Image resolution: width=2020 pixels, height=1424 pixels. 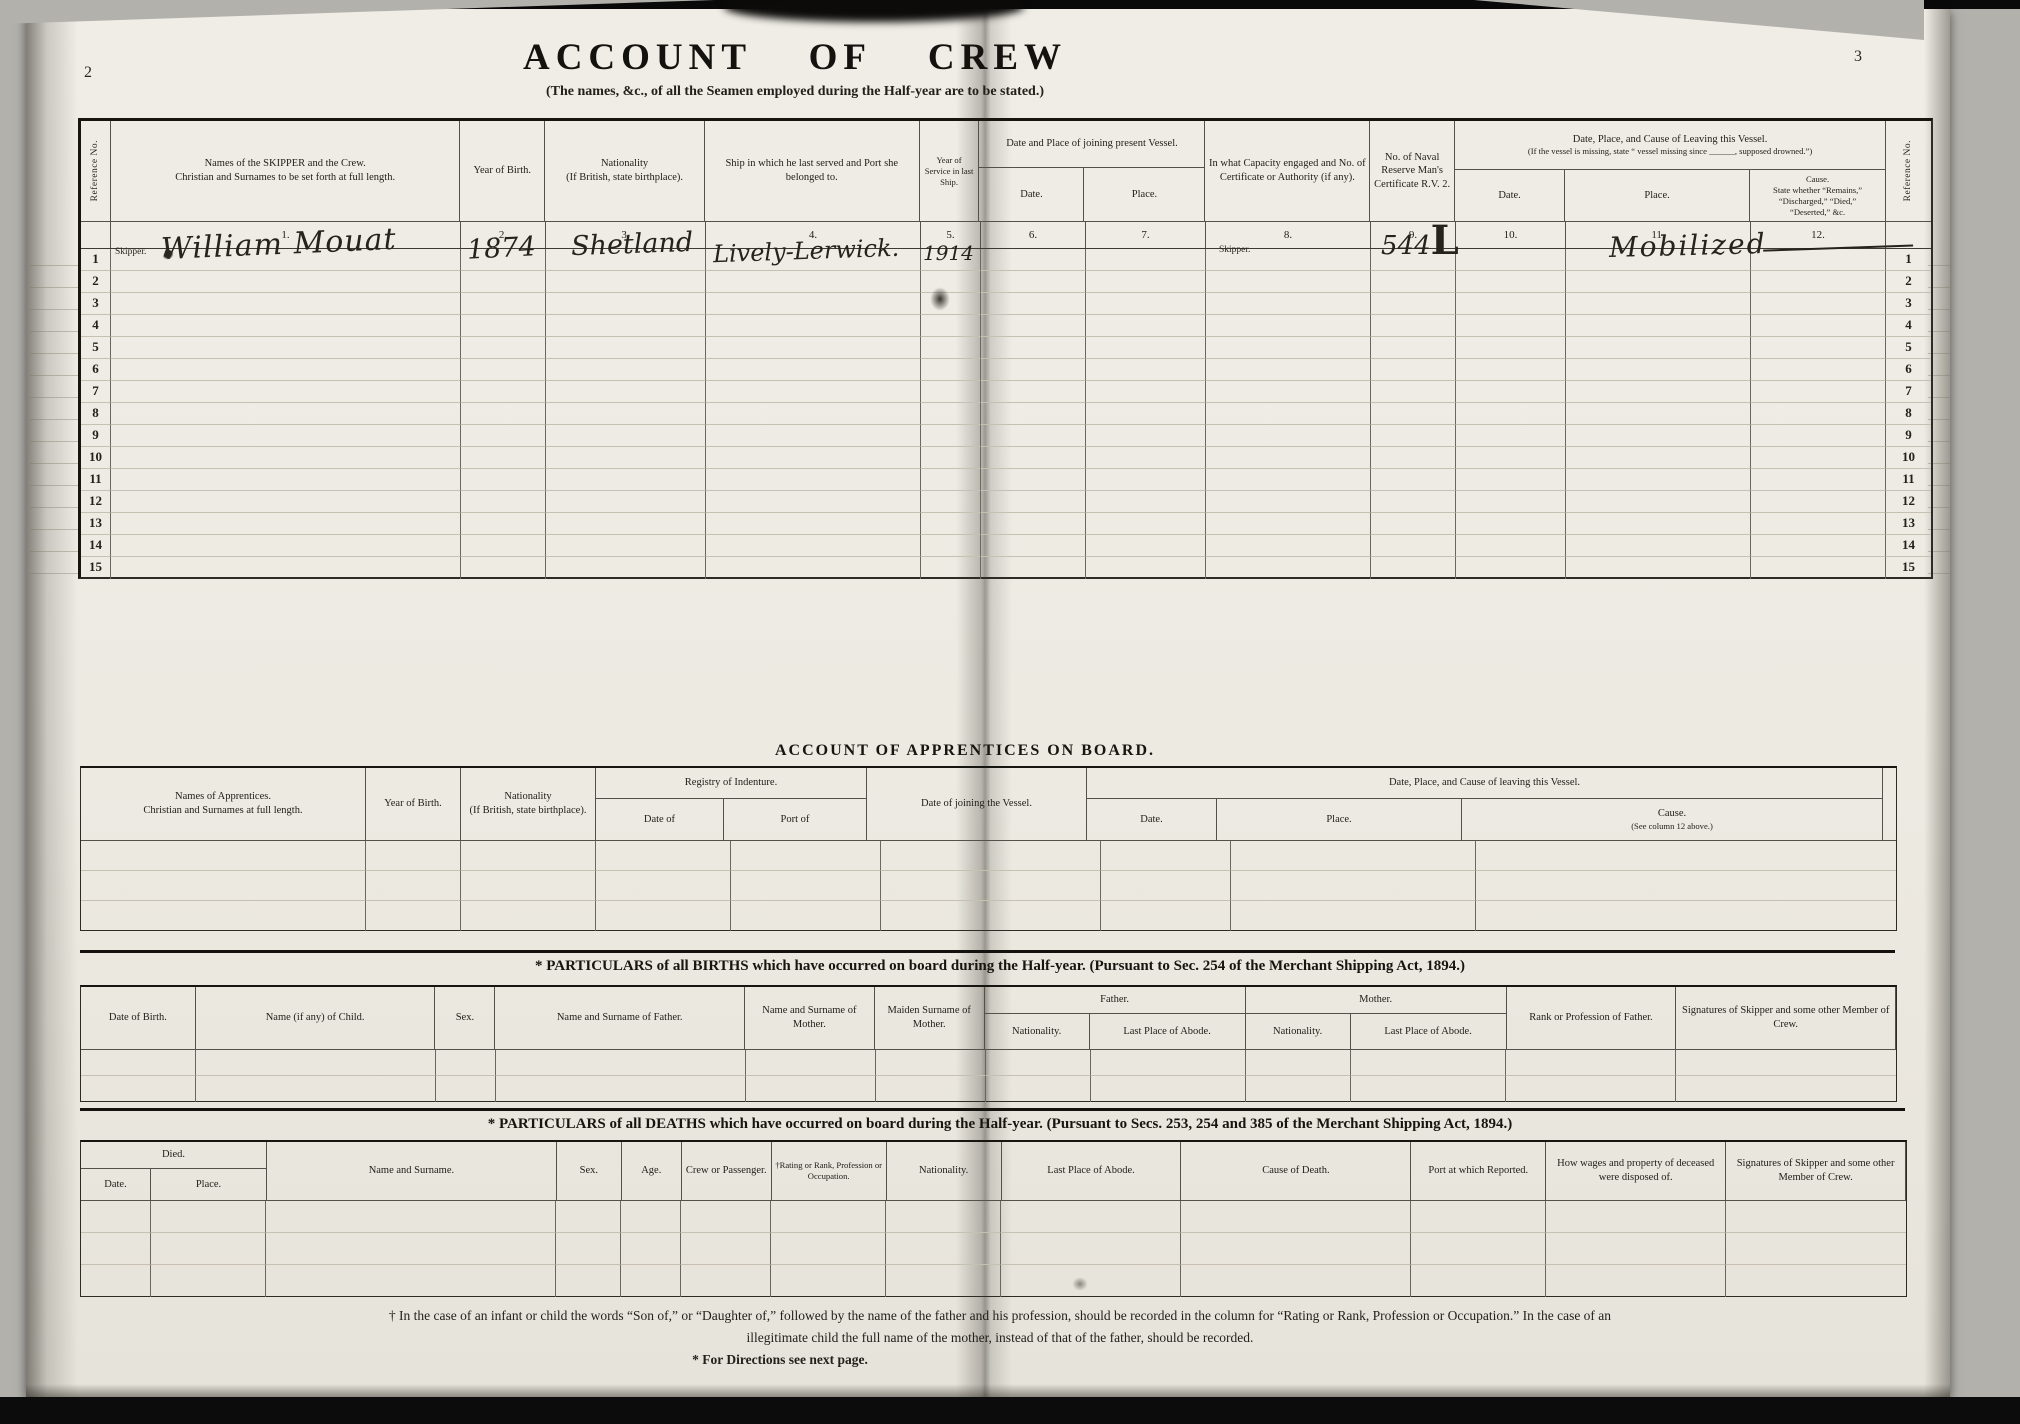 I want to click on section-rule-births, so click(x=987, y=951).